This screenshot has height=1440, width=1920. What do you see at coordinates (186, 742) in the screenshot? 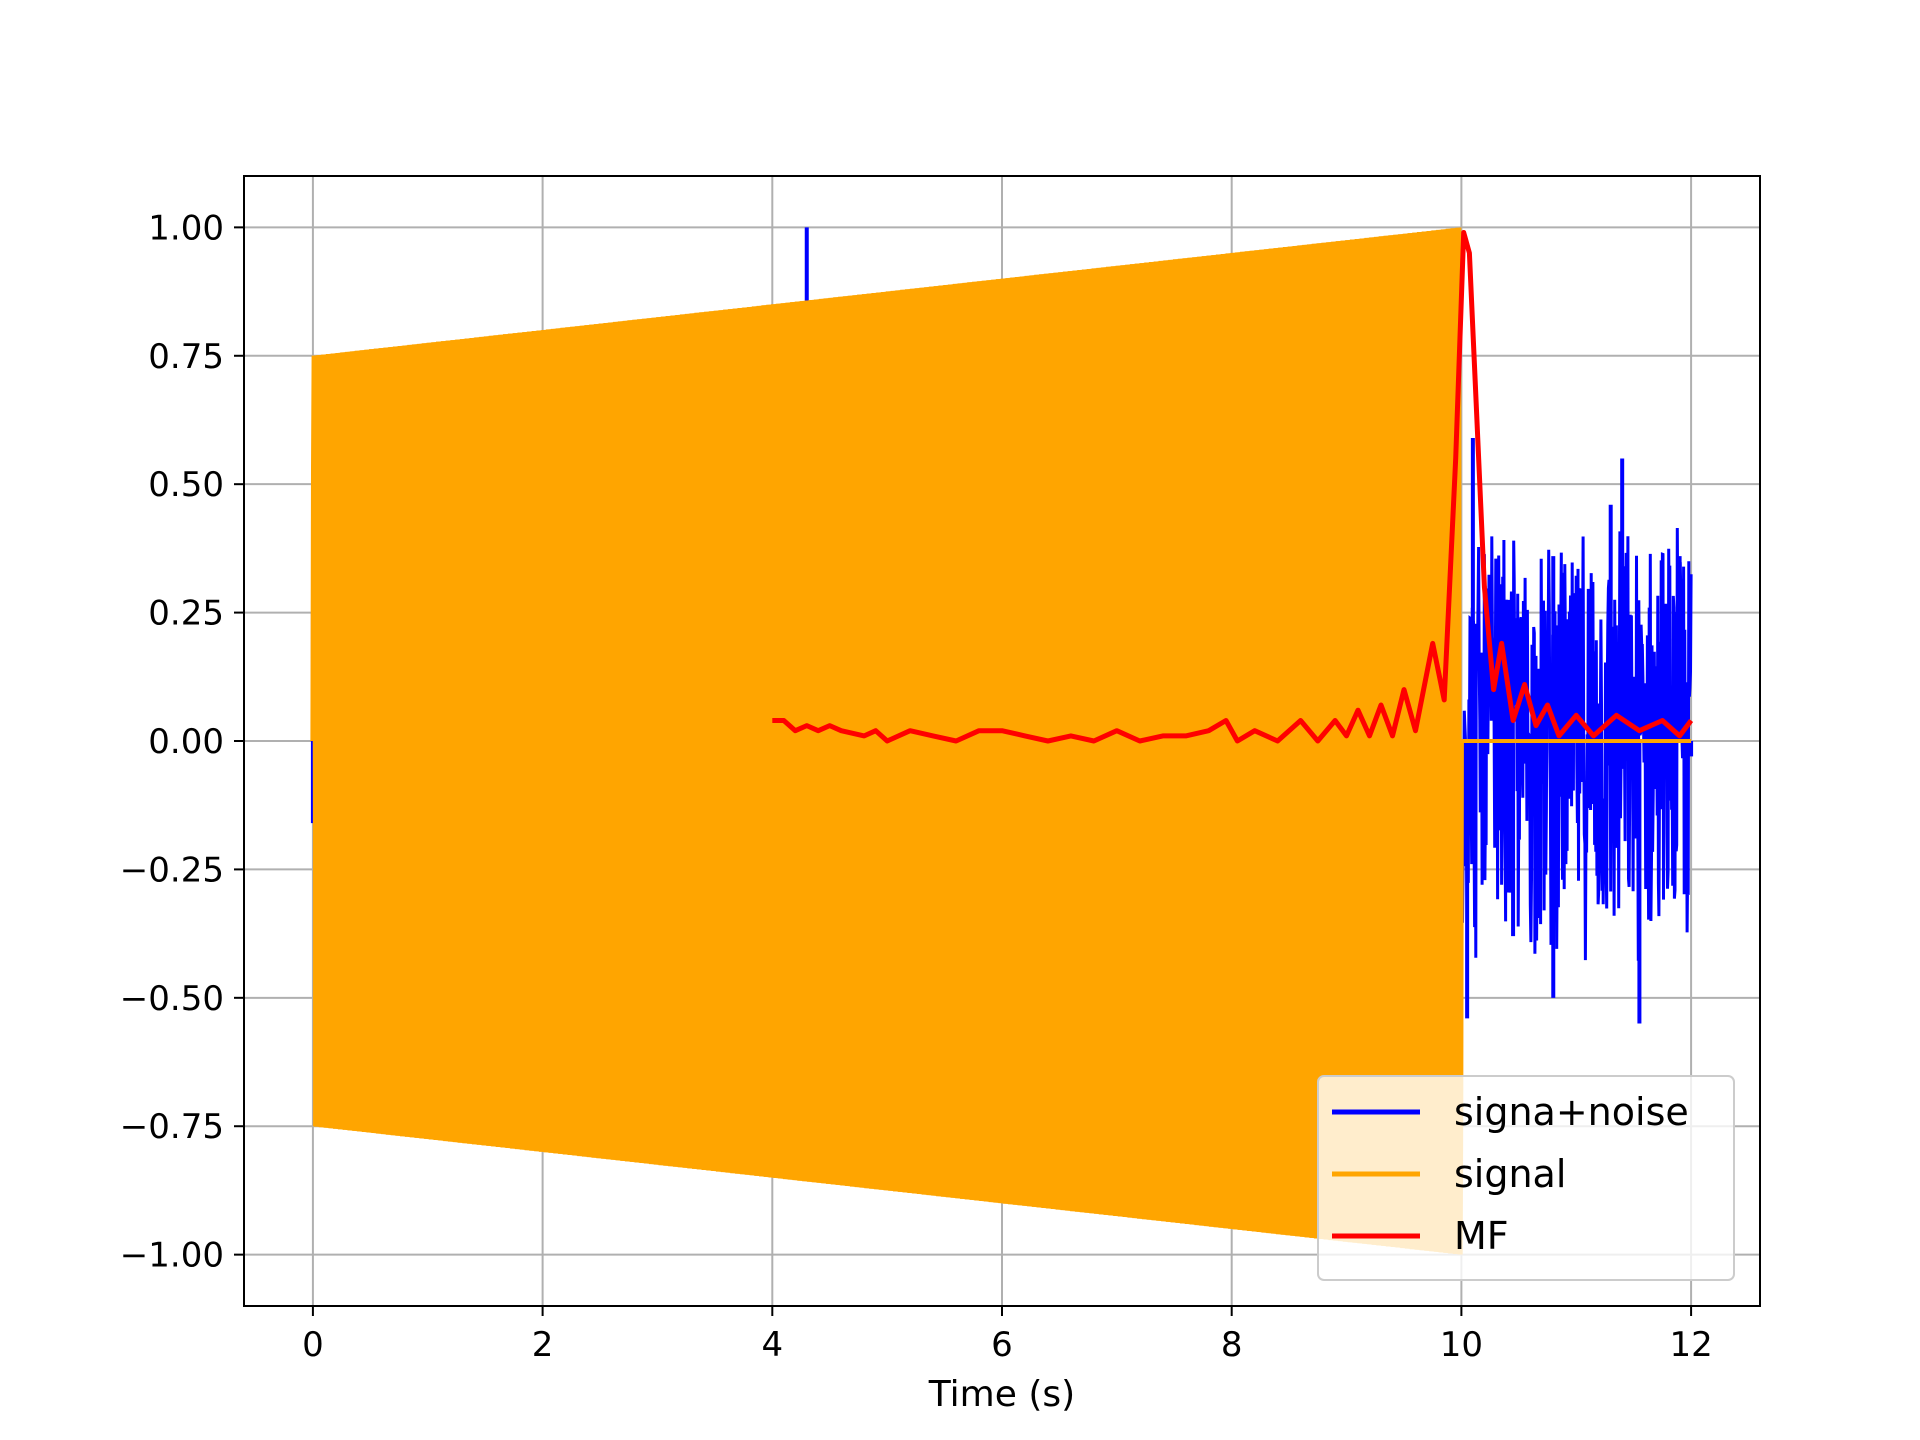
I see `y-tick-label: 0.00` at bounding box center [186, 742].